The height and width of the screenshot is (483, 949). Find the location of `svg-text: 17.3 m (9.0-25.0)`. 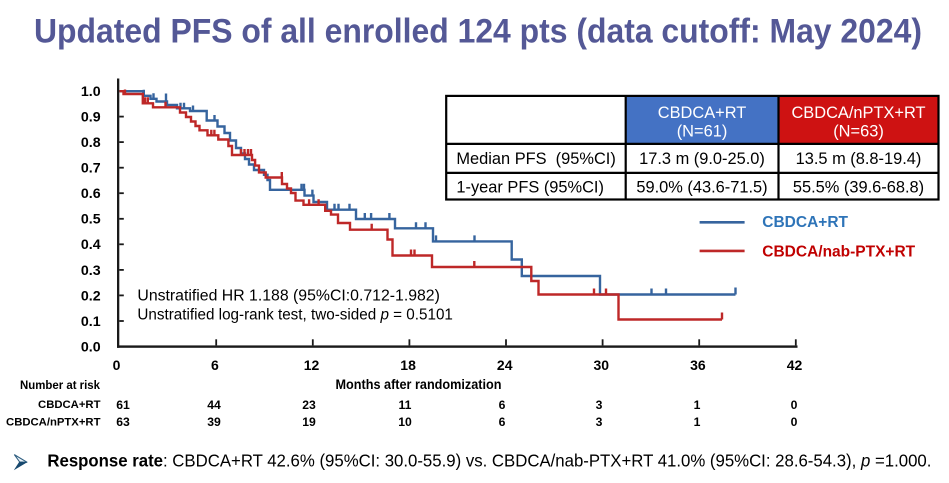

svg-text: 17.3 m (9.0-25.0) is located at coordinates (702, 159).